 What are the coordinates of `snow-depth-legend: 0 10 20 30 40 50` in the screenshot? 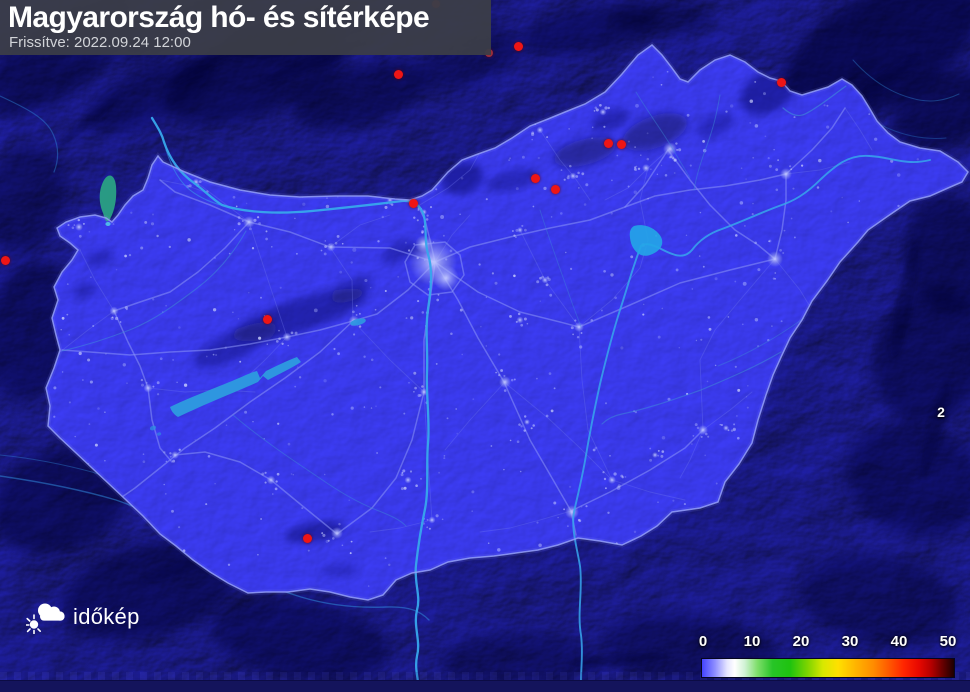 It's located at (829, 658).